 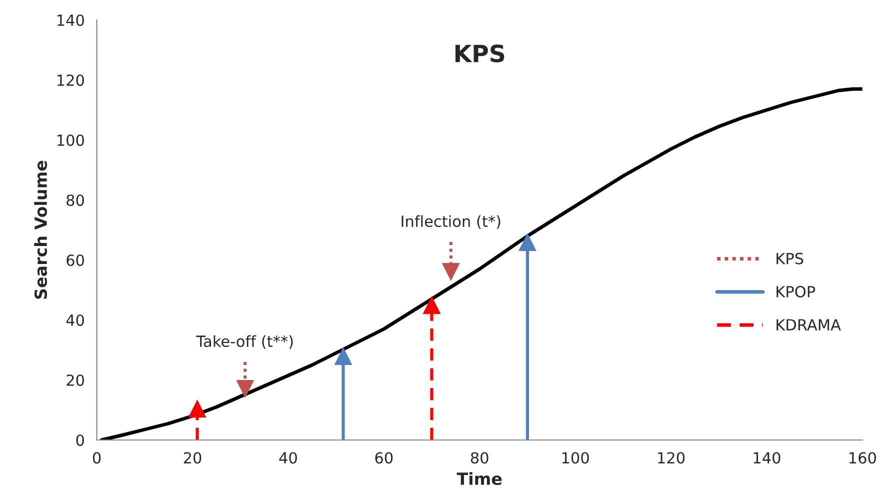 What do you see at coordinates (384, 458) in the screenshot?
I see `x-tick-label: 60` at bounding box center [384, 458].